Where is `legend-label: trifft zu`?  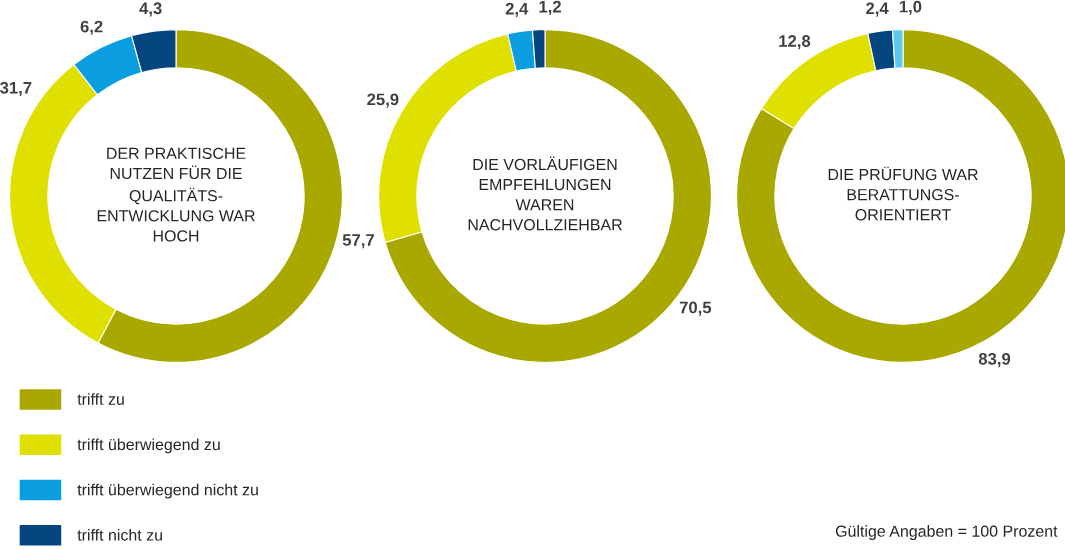
legend-label: trifft zu is located at coordinates (100, 399).